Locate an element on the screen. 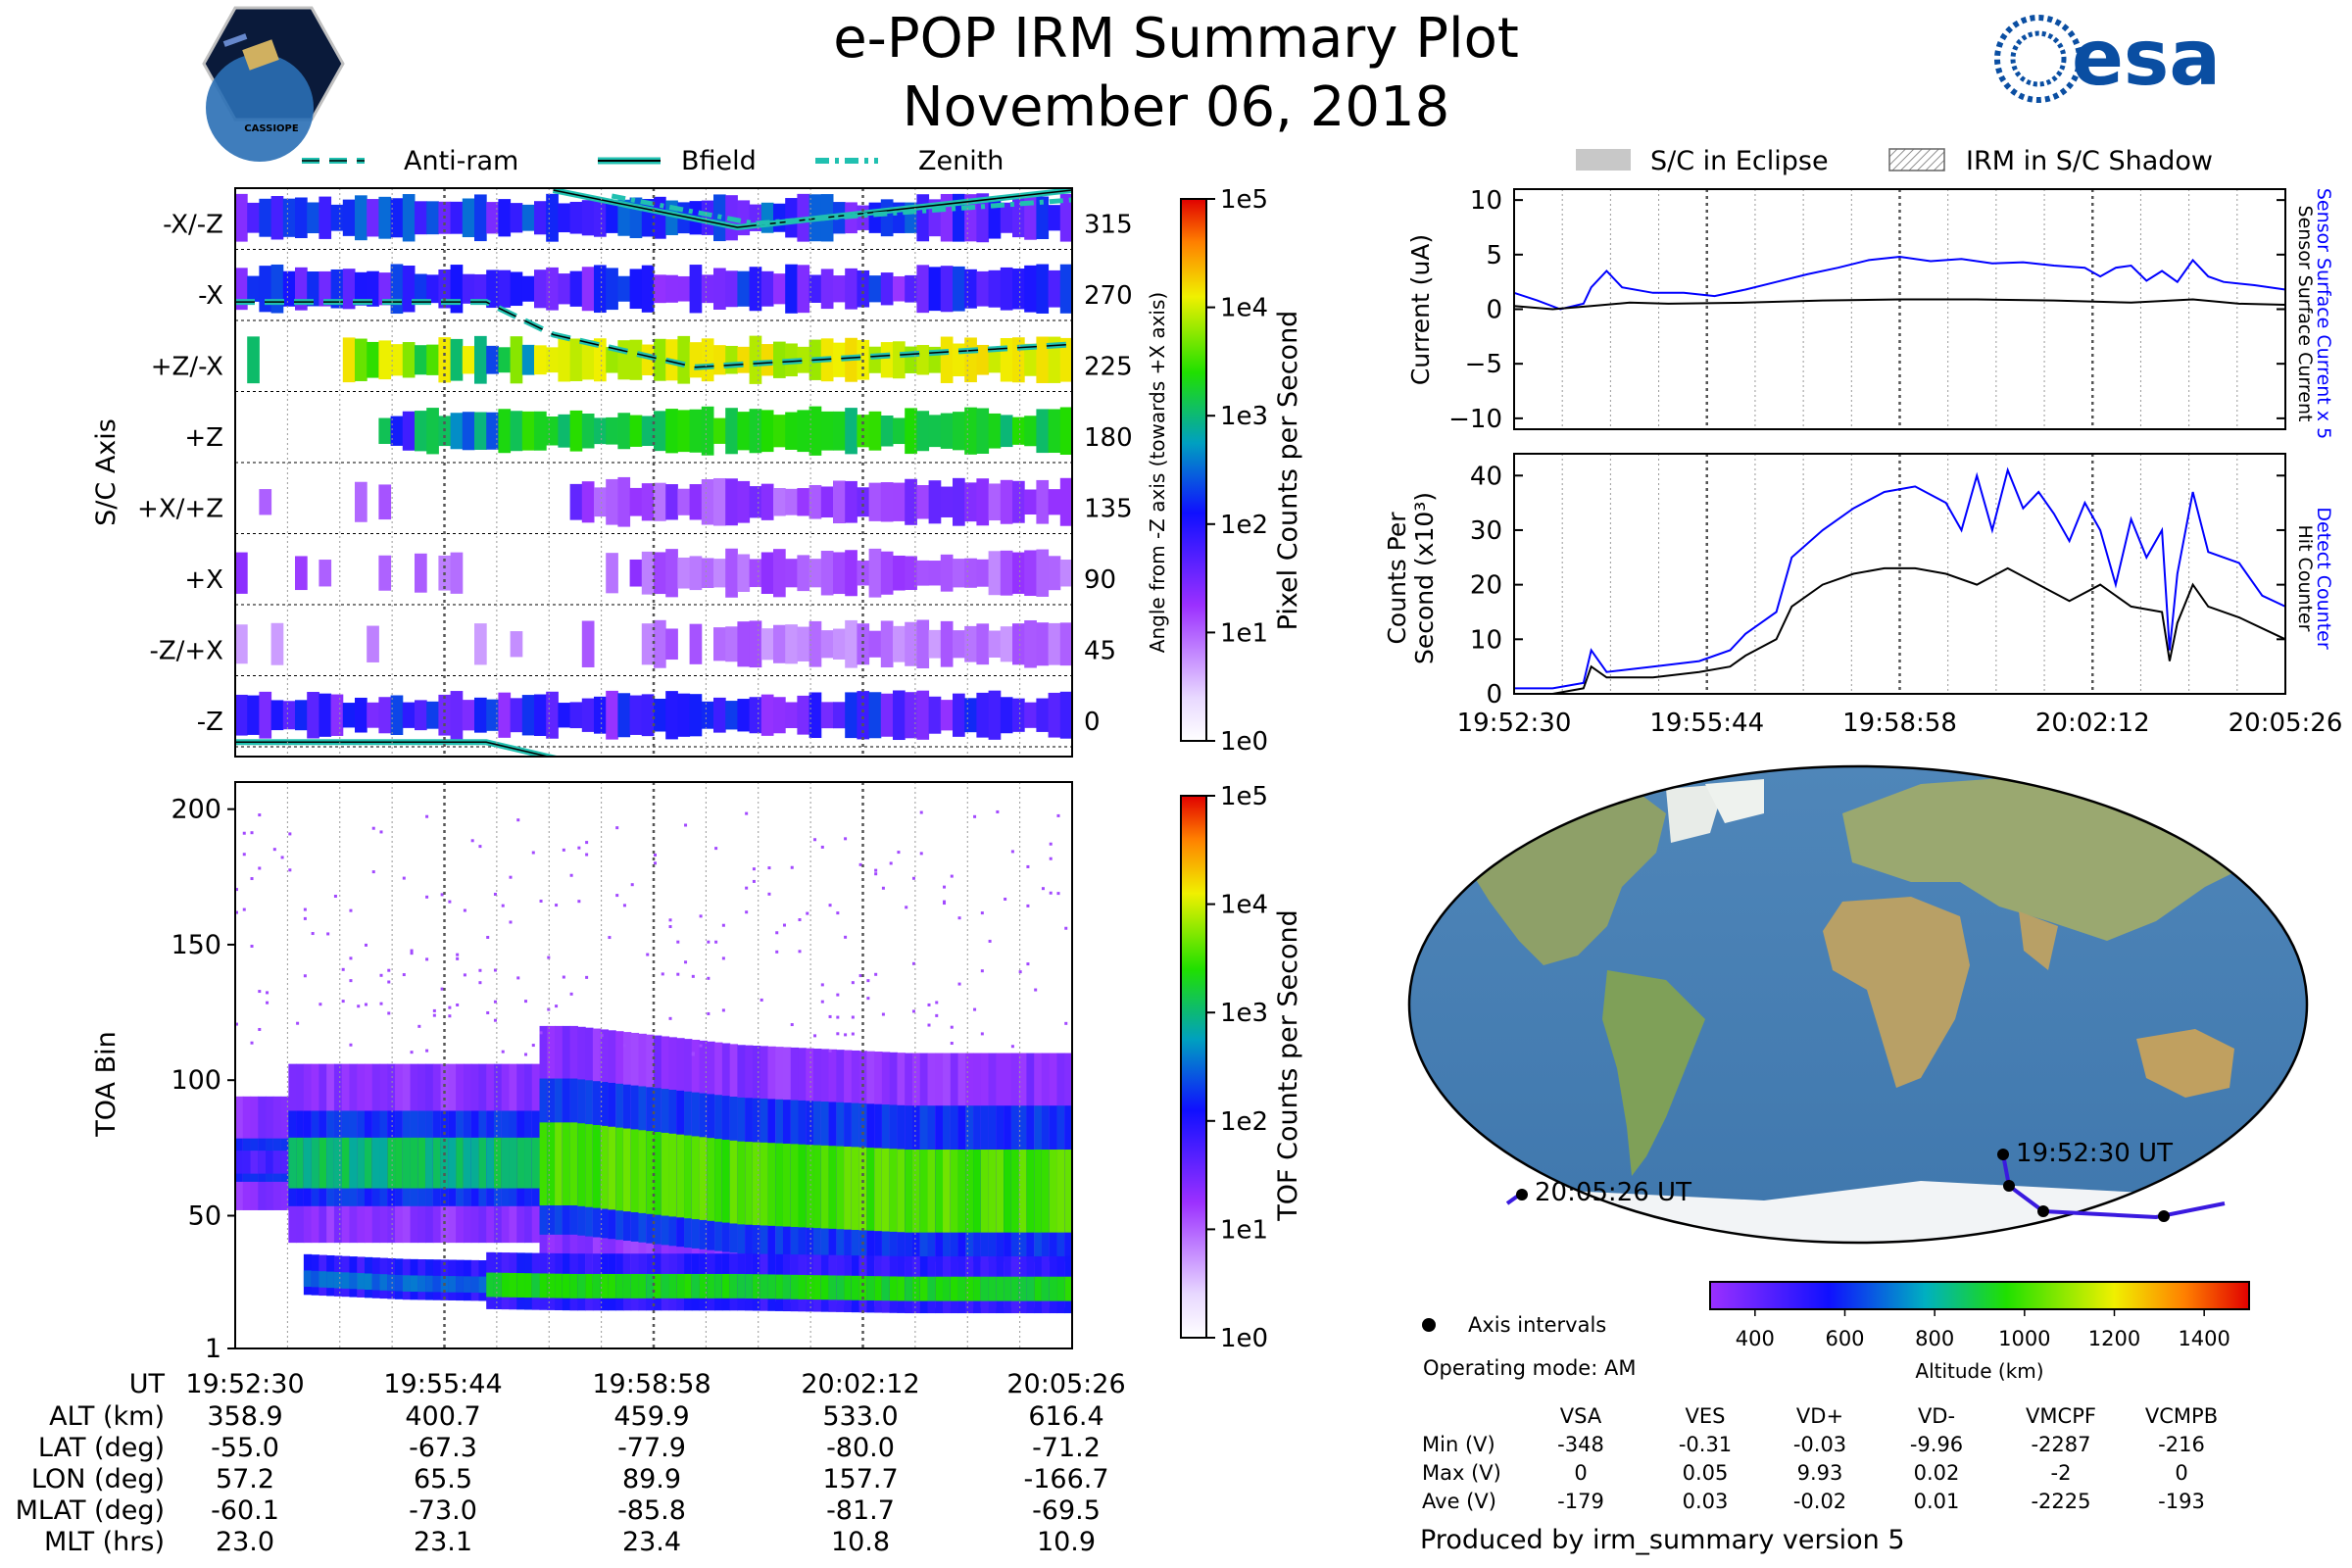 This screenshot has width=2352, height=1568. sc-axis-ylabel: S/C Axis is located at coordinates (106, 472).